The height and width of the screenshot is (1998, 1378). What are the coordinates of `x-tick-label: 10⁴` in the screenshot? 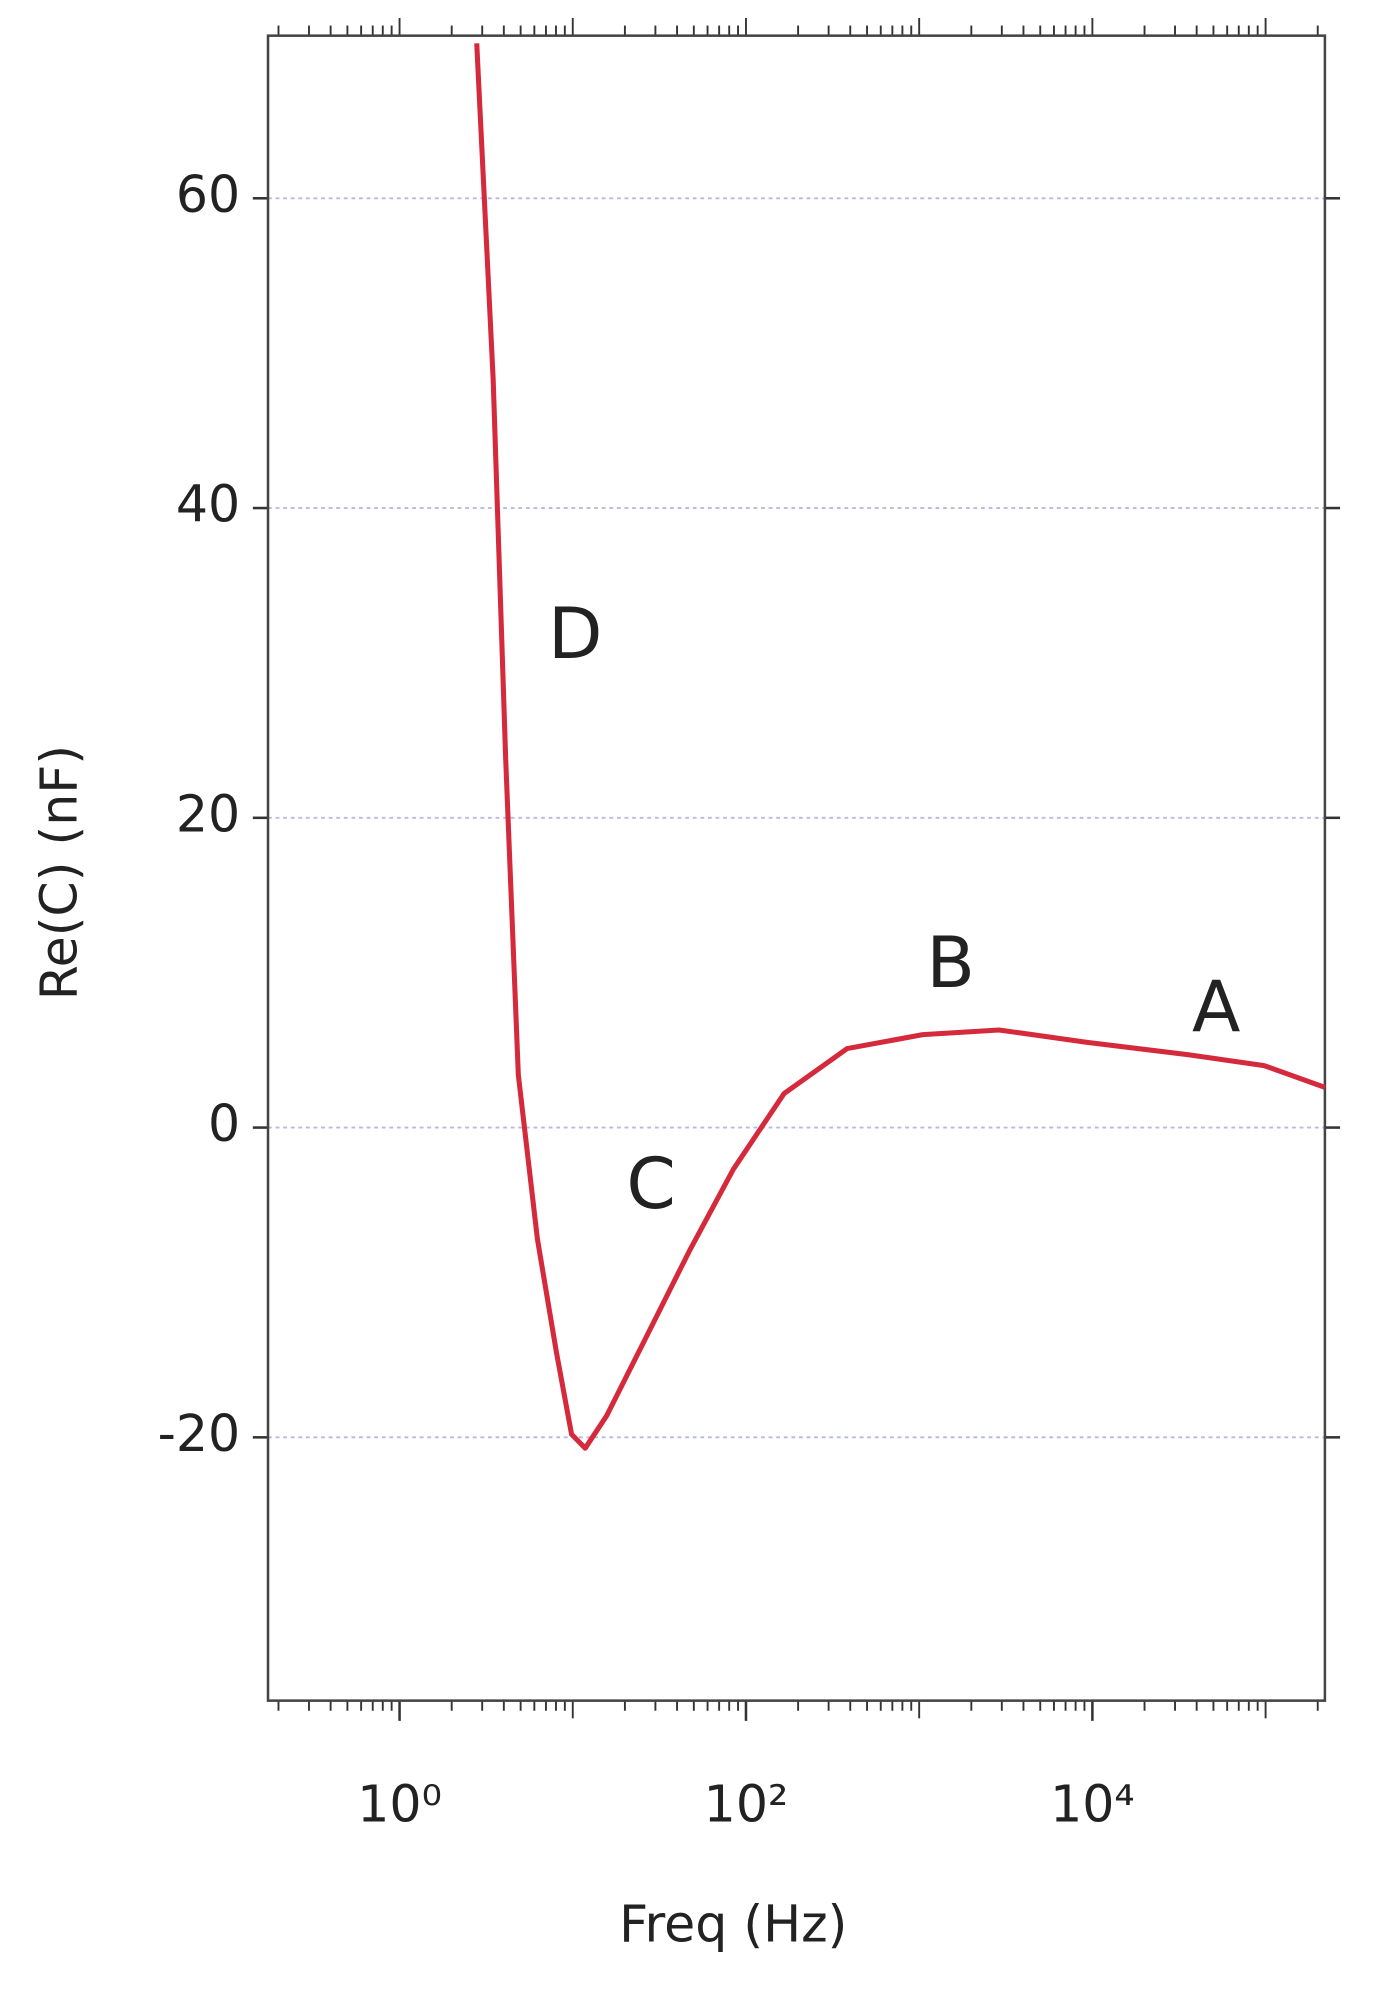 It's located at (1092, 1804).